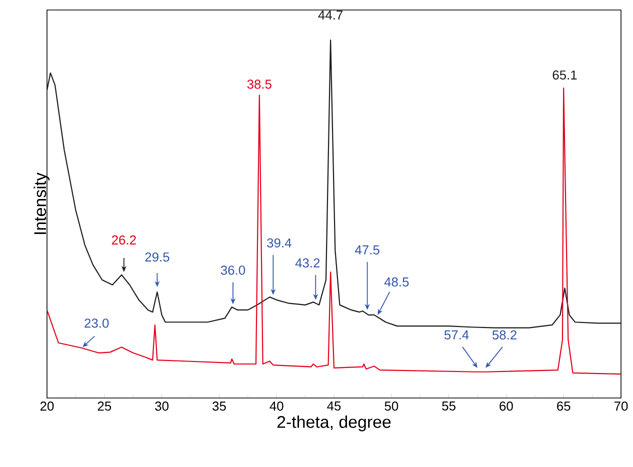 Image resolution: width=633 pixels, height=467 pixels. Describe the element at coordinates (233, 270) in the screenshot. I see `annotation: 36.0` at that location.